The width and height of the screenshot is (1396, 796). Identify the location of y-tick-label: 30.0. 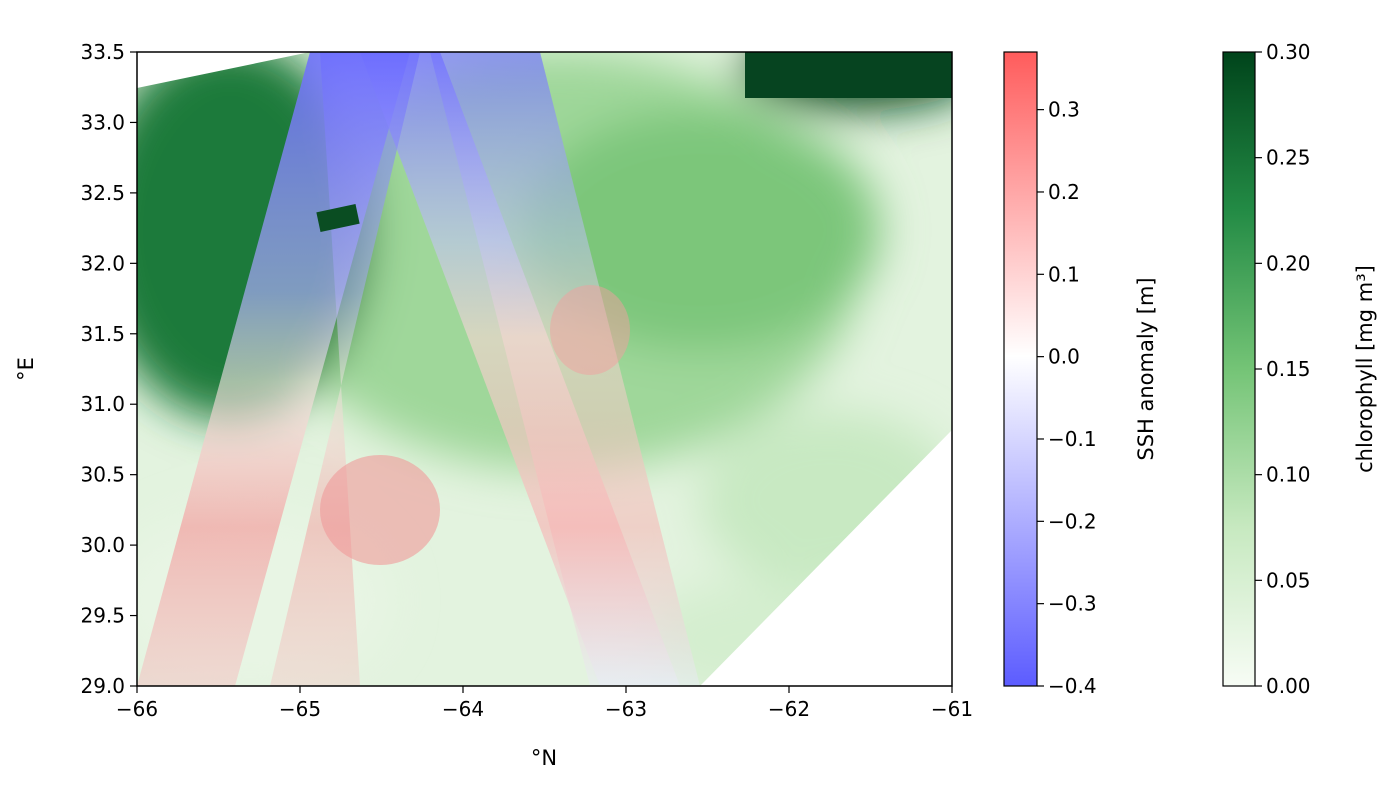
(102, 545).